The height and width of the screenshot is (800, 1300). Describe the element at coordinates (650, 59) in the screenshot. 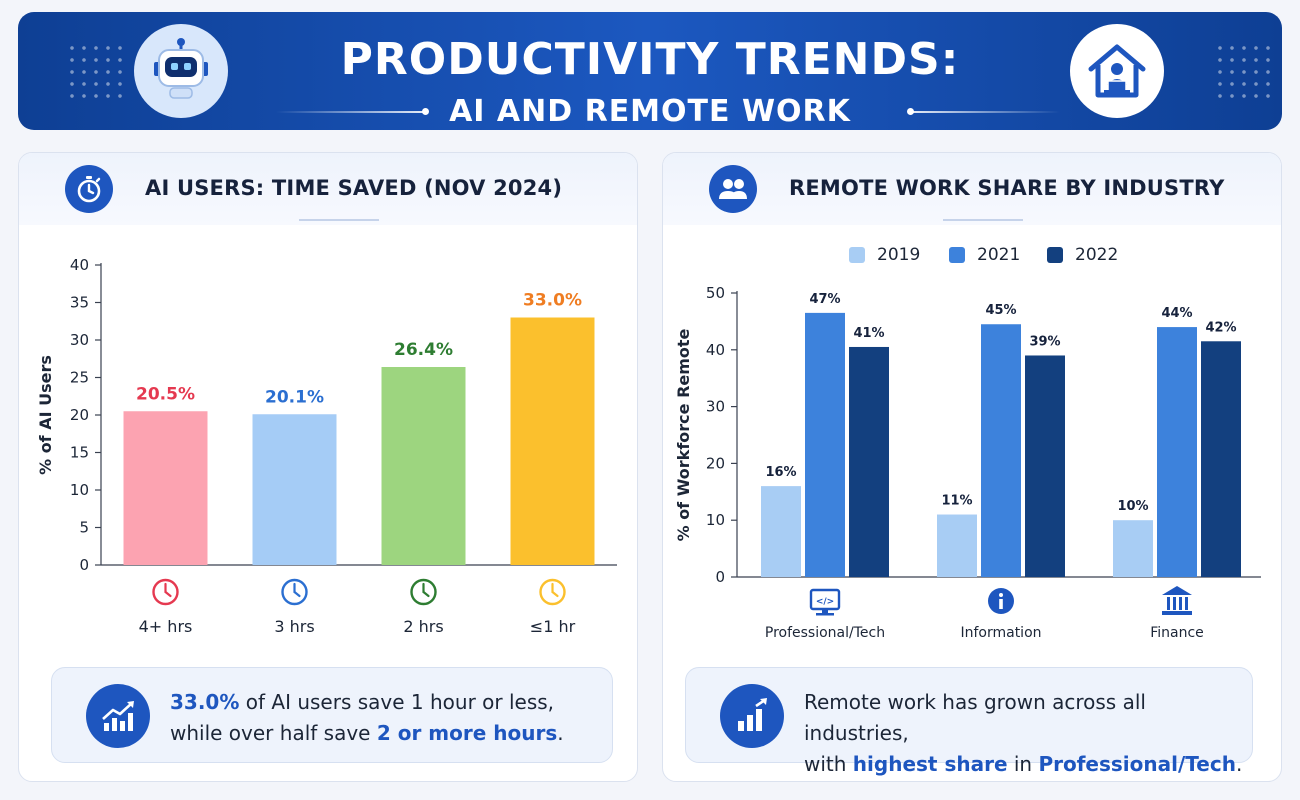

I see `page-title: PRODUCTIVITY TRENDS:` at that location.